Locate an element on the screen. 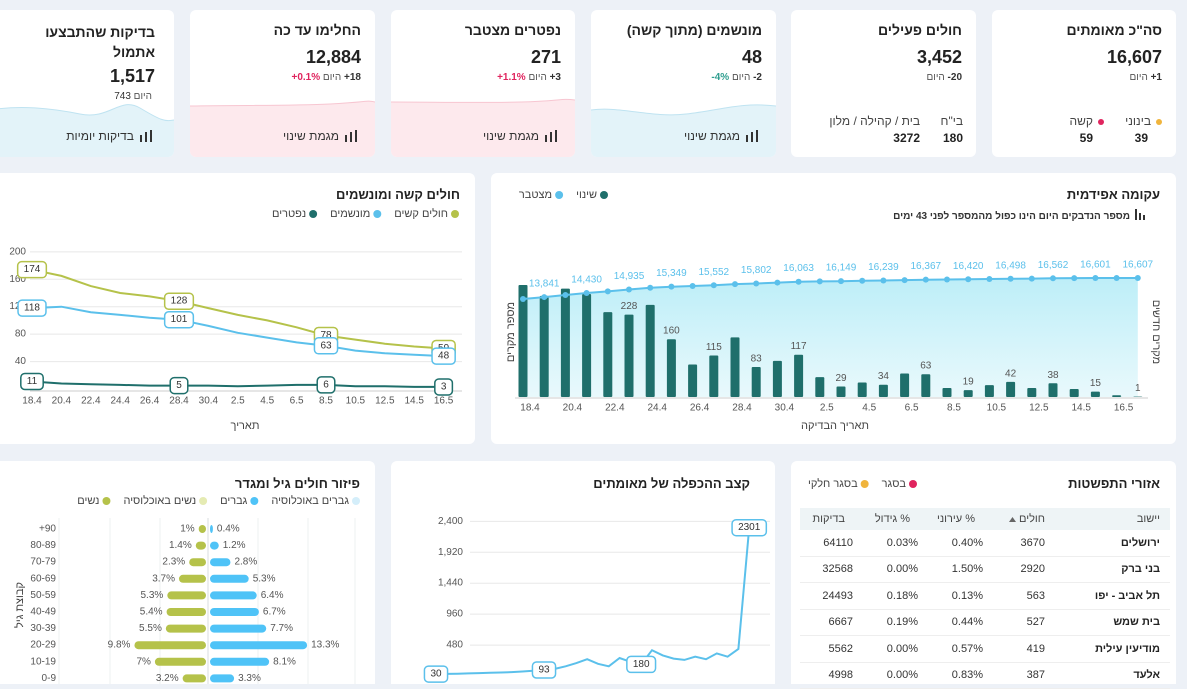 This screenshot has width=1187, height=689. label: קשה is located at coordinates (1081, 121).